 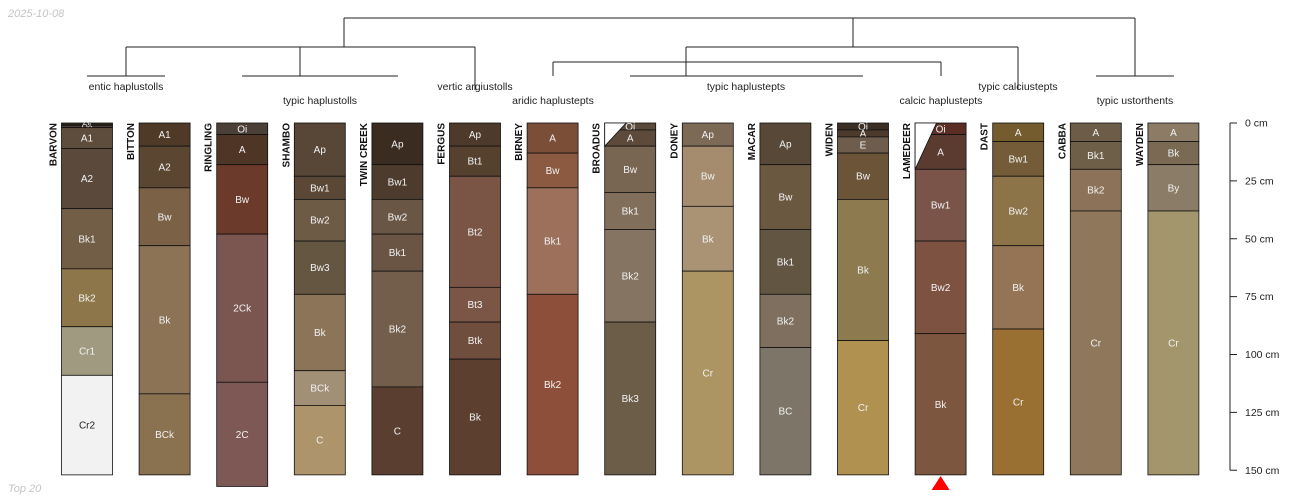 What do you see at coordinates (941, 101) in the screenshot?
I see `subgroup-label-calcic-haplustepts: calcic haplustepts` at bounding box center [941, 101].